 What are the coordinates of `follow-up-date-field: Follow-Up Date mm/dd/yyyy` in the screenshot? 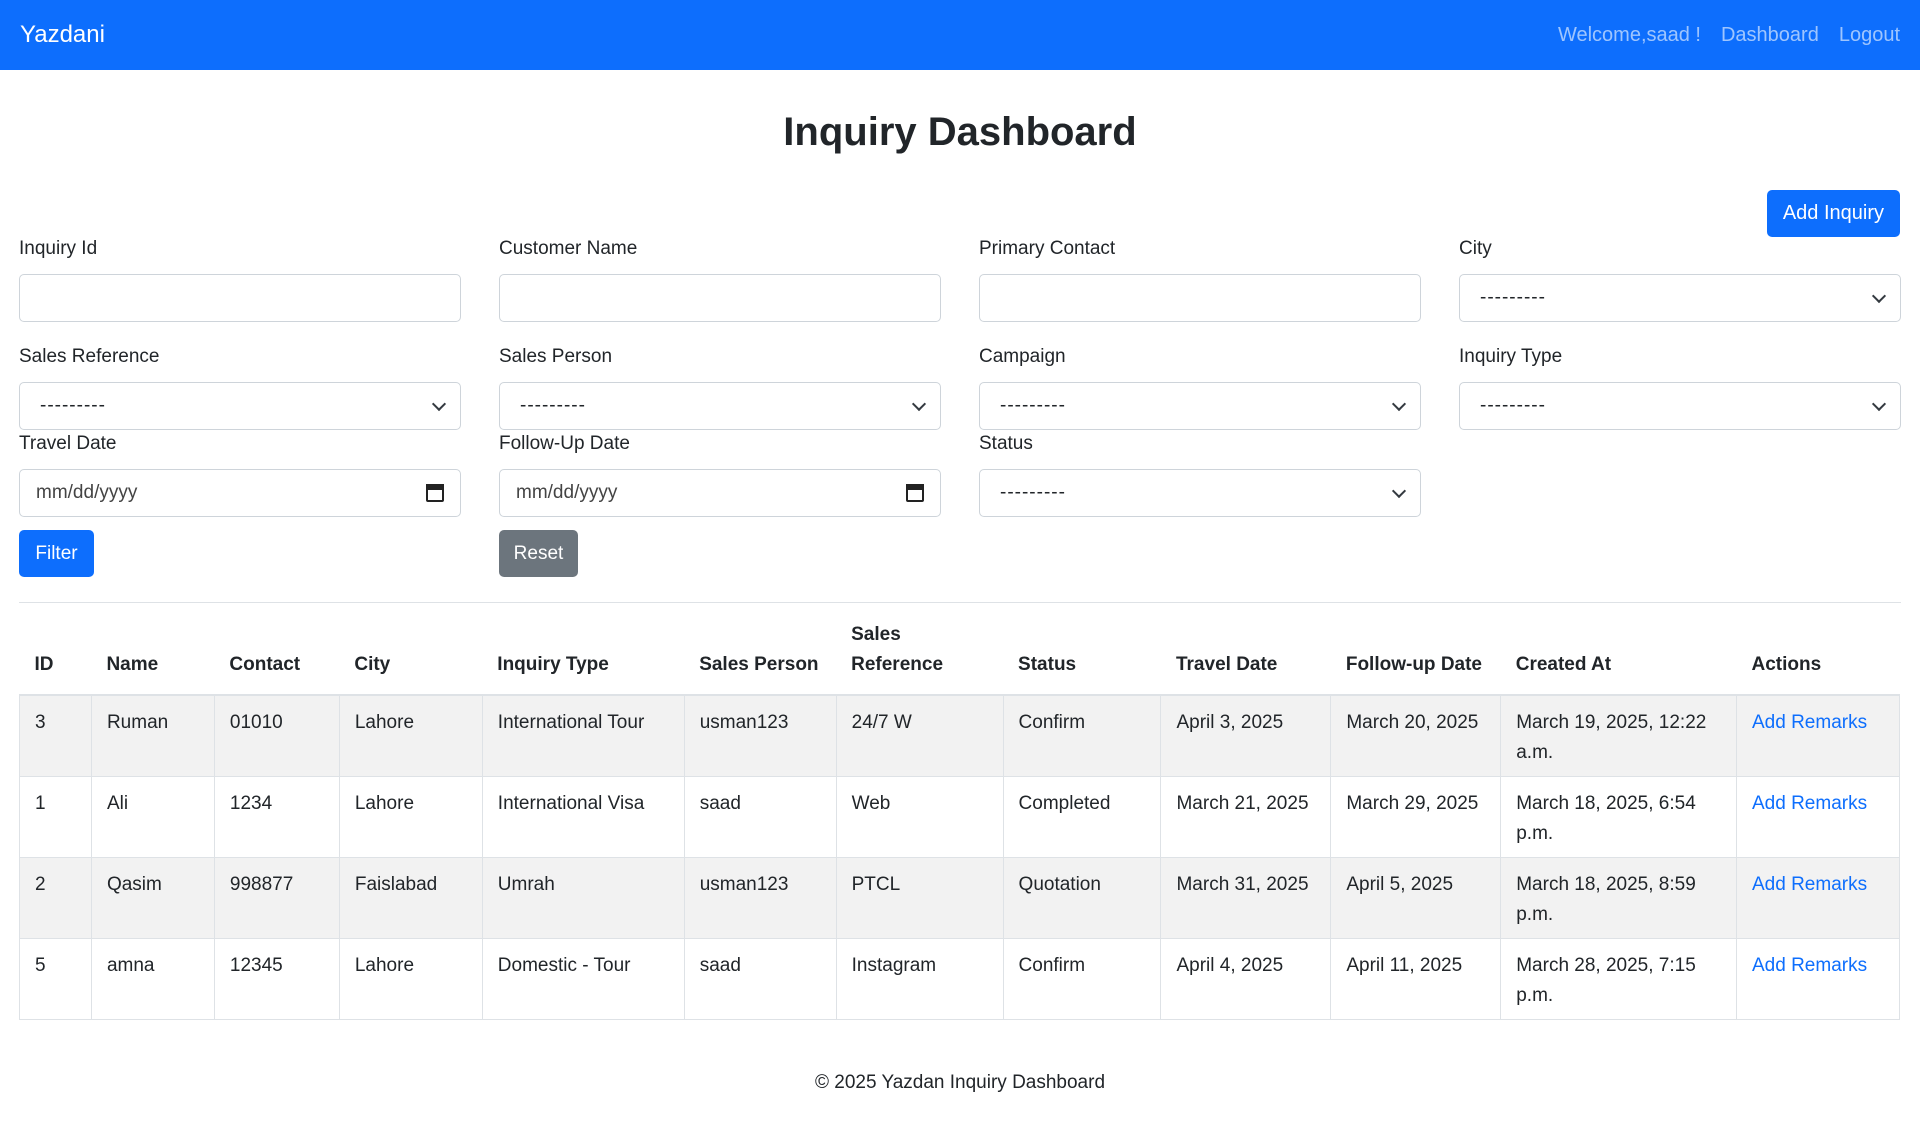 It's located at (720, 474).